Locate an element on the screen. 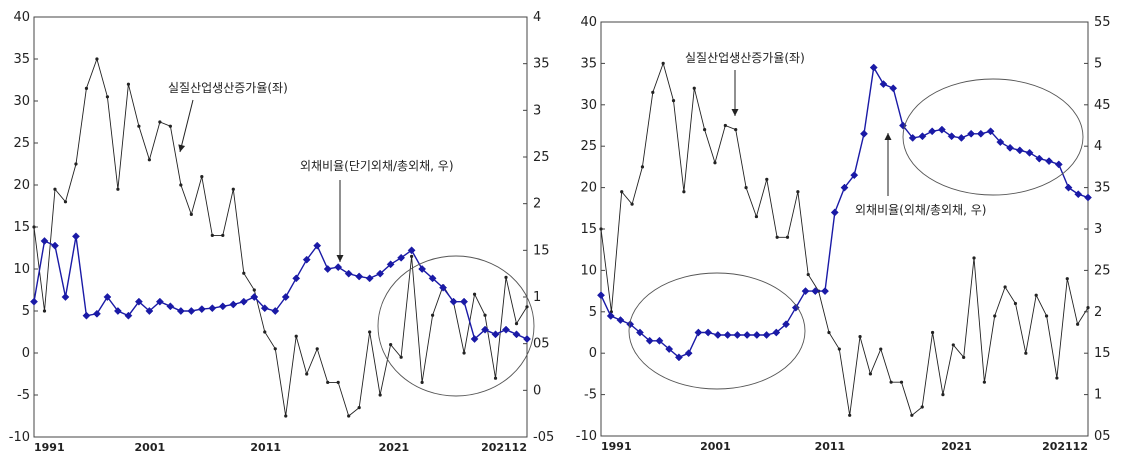  x-axis-tick-label: 202112 is located at coordinates (504, 447).